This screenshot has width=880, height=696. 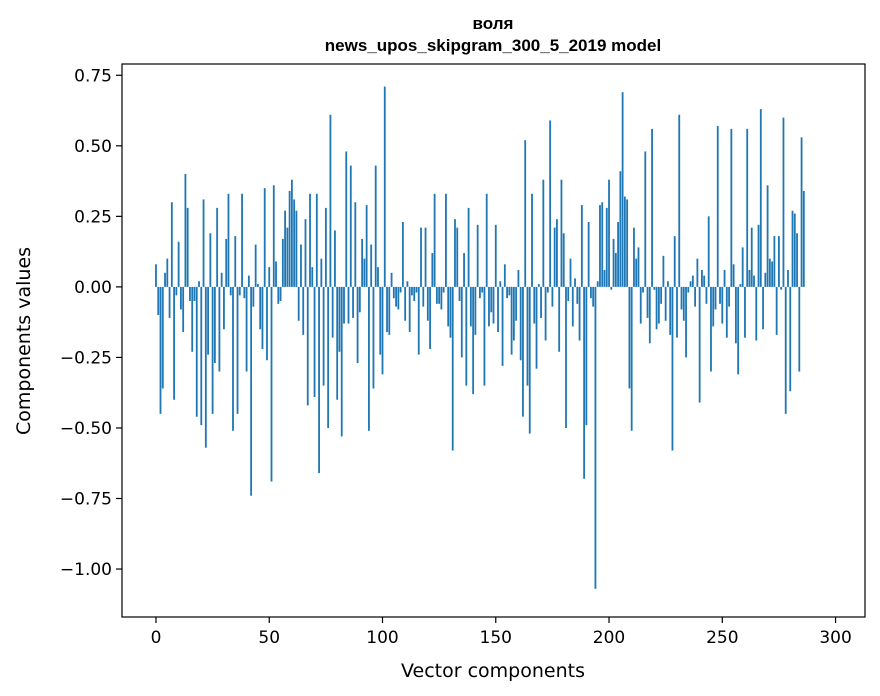 What do you see at coordinates (91, 323) in the screenshot?
I see `y-axis-ticks: 0.75 0.50 0.25 0.00 −0.25 −0.50 −0.75 −1.00` at bounding box center [91, 323].